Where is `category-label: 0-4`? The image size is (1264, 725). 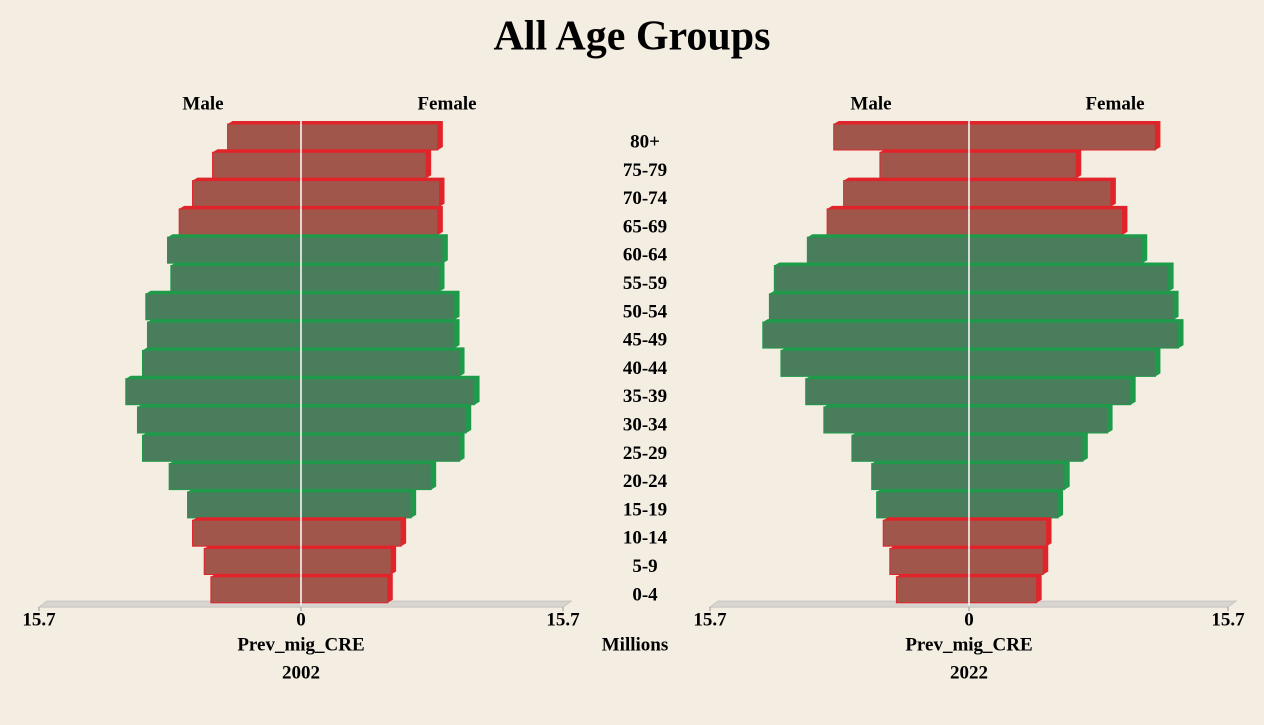 category-label: 0-4 is located at coordinates (645, 594).